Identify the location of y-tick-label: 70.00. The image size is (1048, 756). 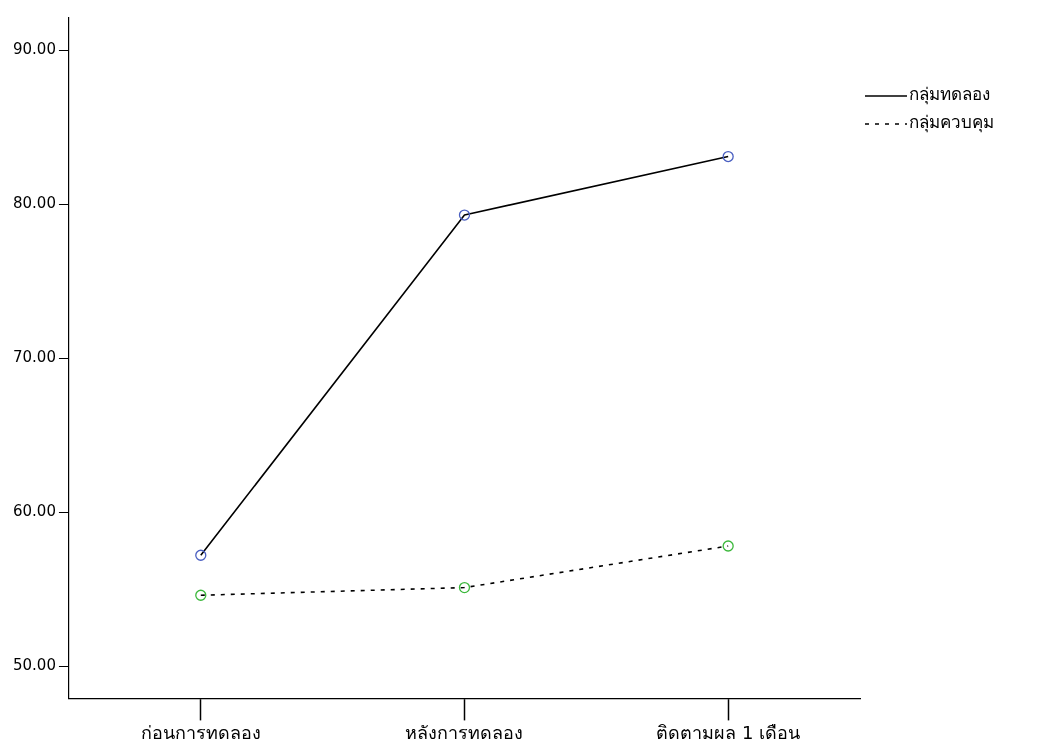
(34, 357).